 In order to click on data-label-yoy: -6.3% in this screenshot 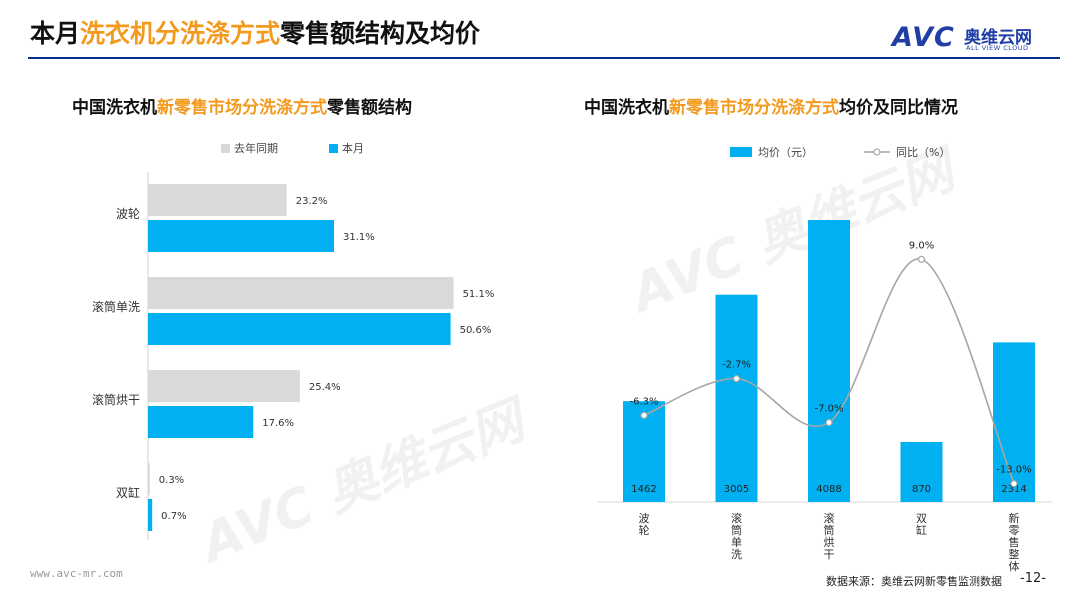, I will do `click(643, 401)`.